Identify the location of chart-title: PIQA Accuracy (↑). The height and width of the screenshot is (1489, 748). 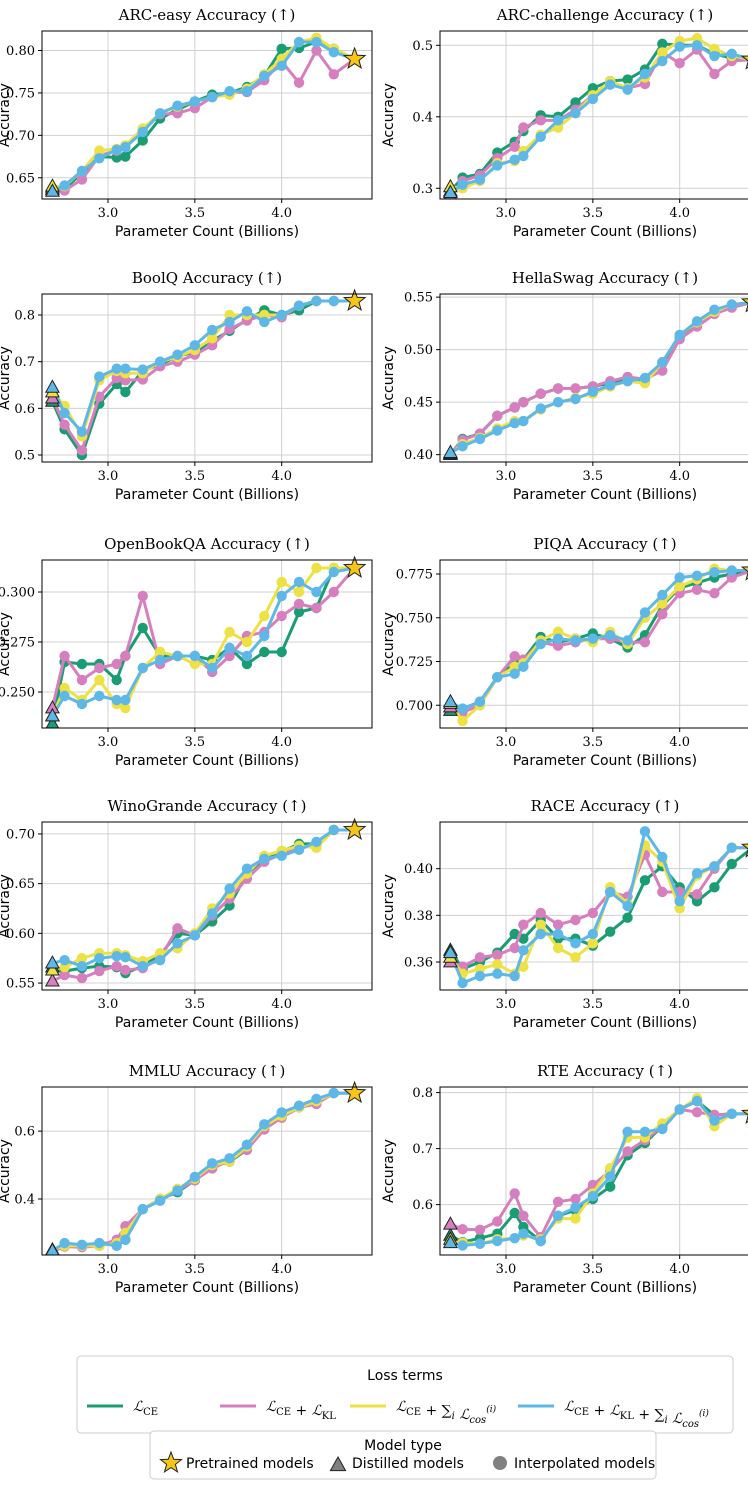
(604, 544).